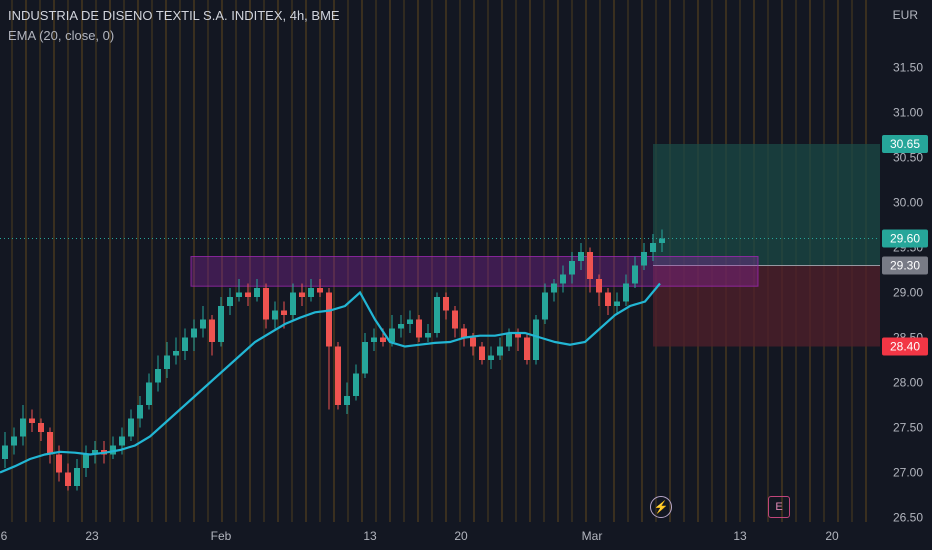 The image size is (932, 550). What do you see at coordinates (370, 536) in the screenshot?
I see `x-tick-label: 13` at bounding box center [370, 536].